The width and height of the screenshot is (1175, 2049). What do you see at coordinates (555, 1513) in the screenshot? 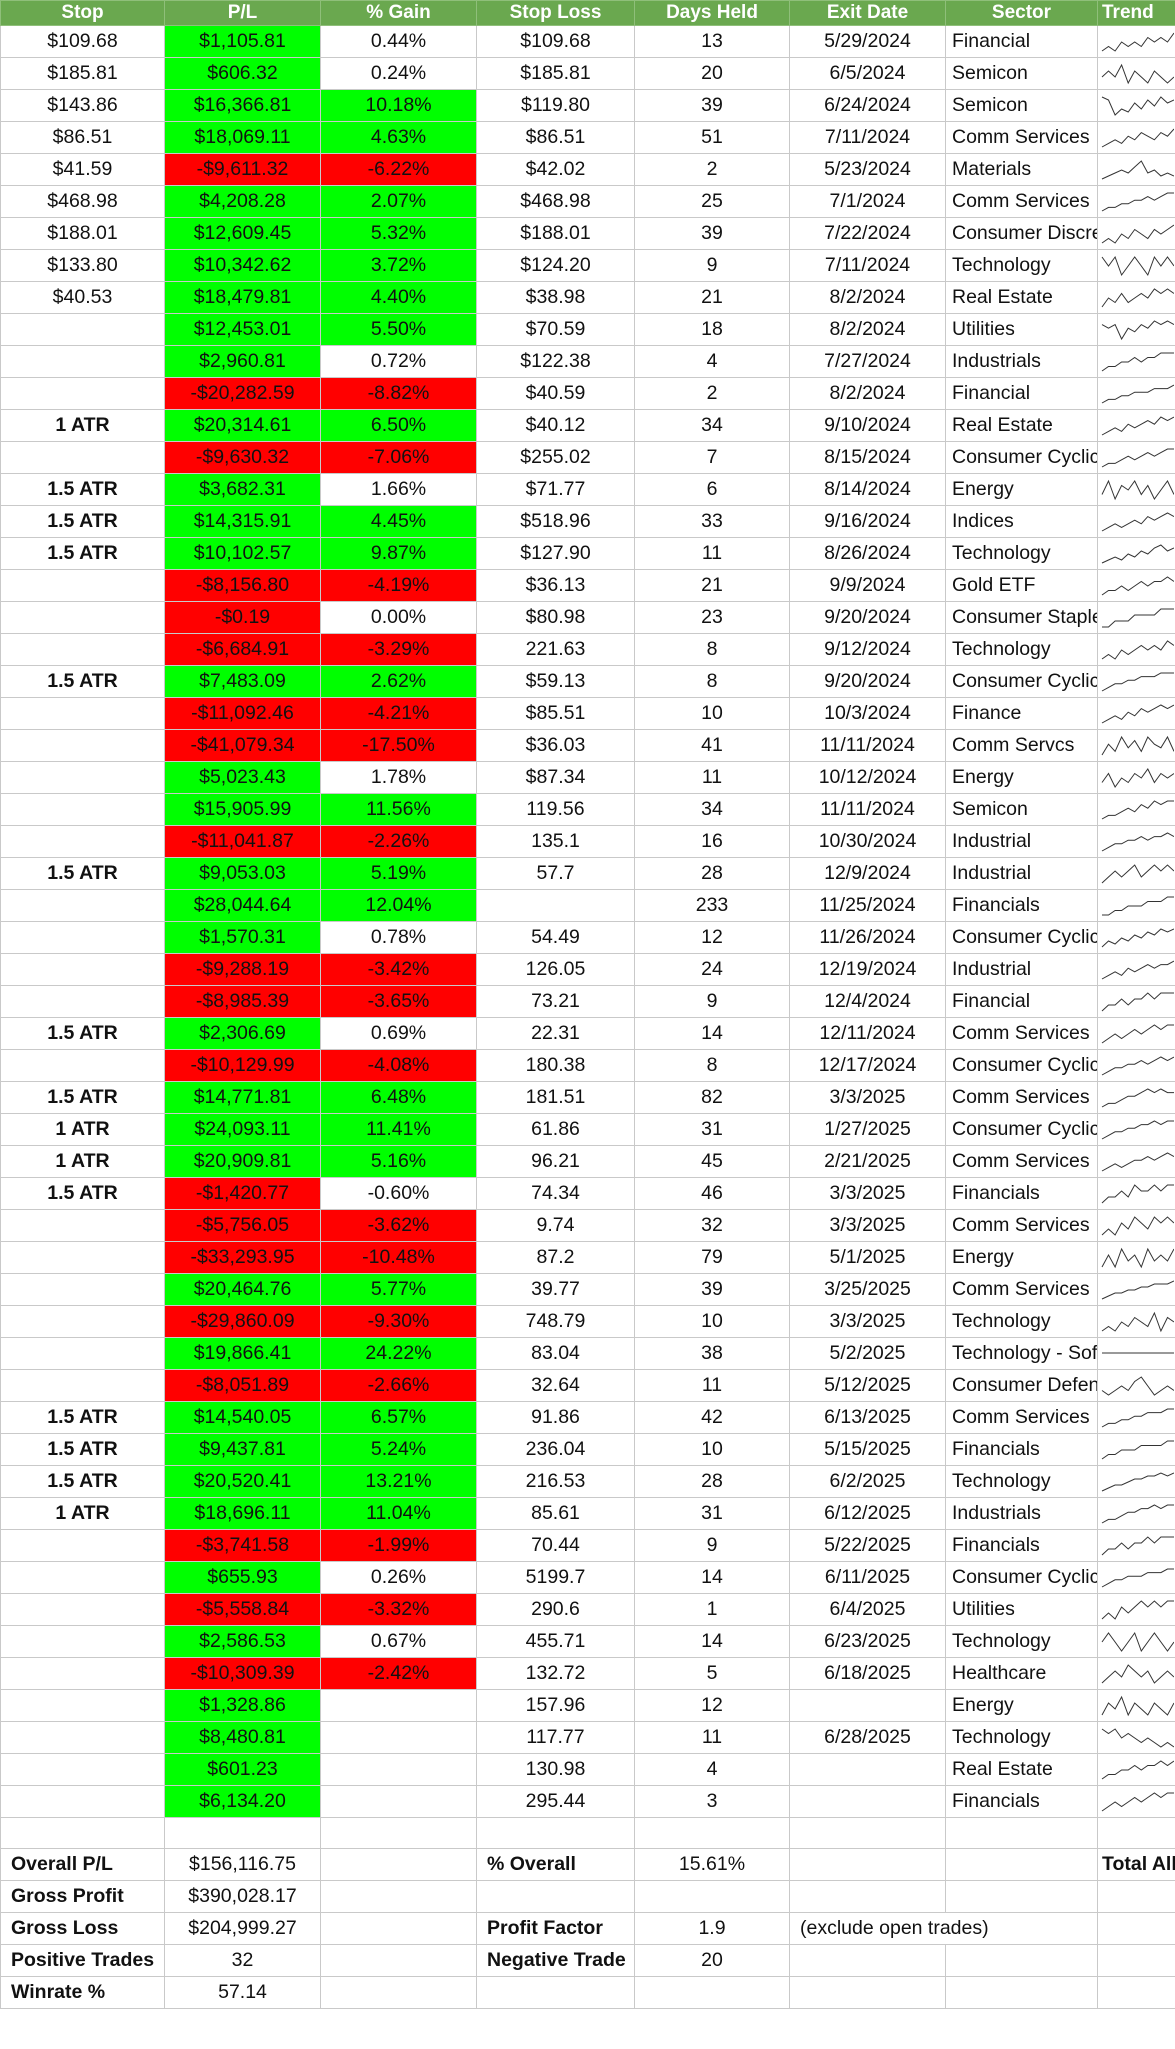
I see `stop-loss-cell: 85.61` at bounding box center [555, 1513].